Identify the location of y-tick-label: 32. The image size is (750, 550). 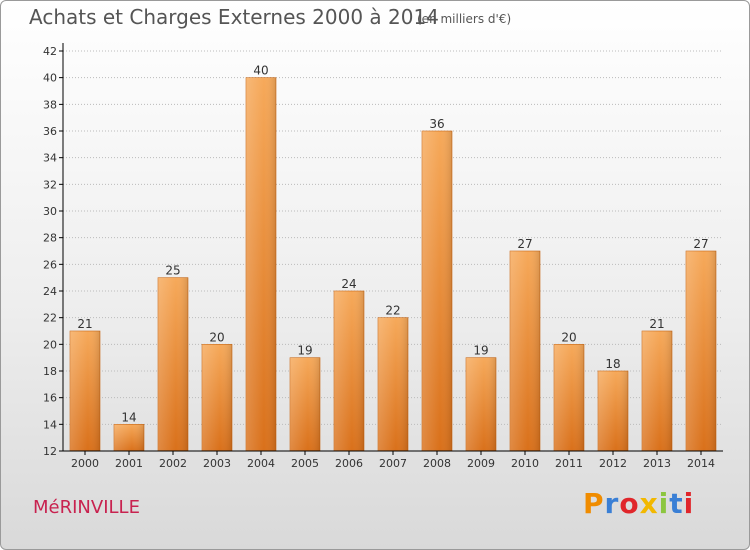
(50, 184).